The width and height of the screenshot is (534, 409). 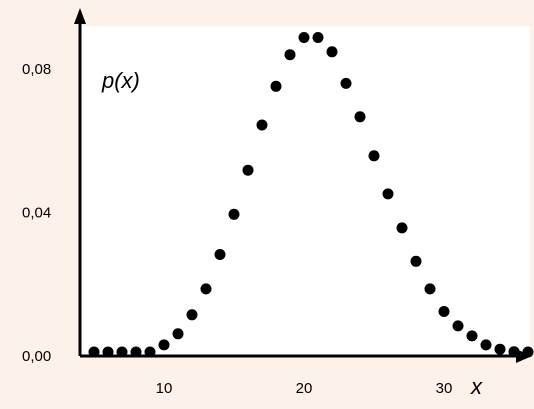 I want to click on x-tick-label: 20, so click(x=304, y=388).